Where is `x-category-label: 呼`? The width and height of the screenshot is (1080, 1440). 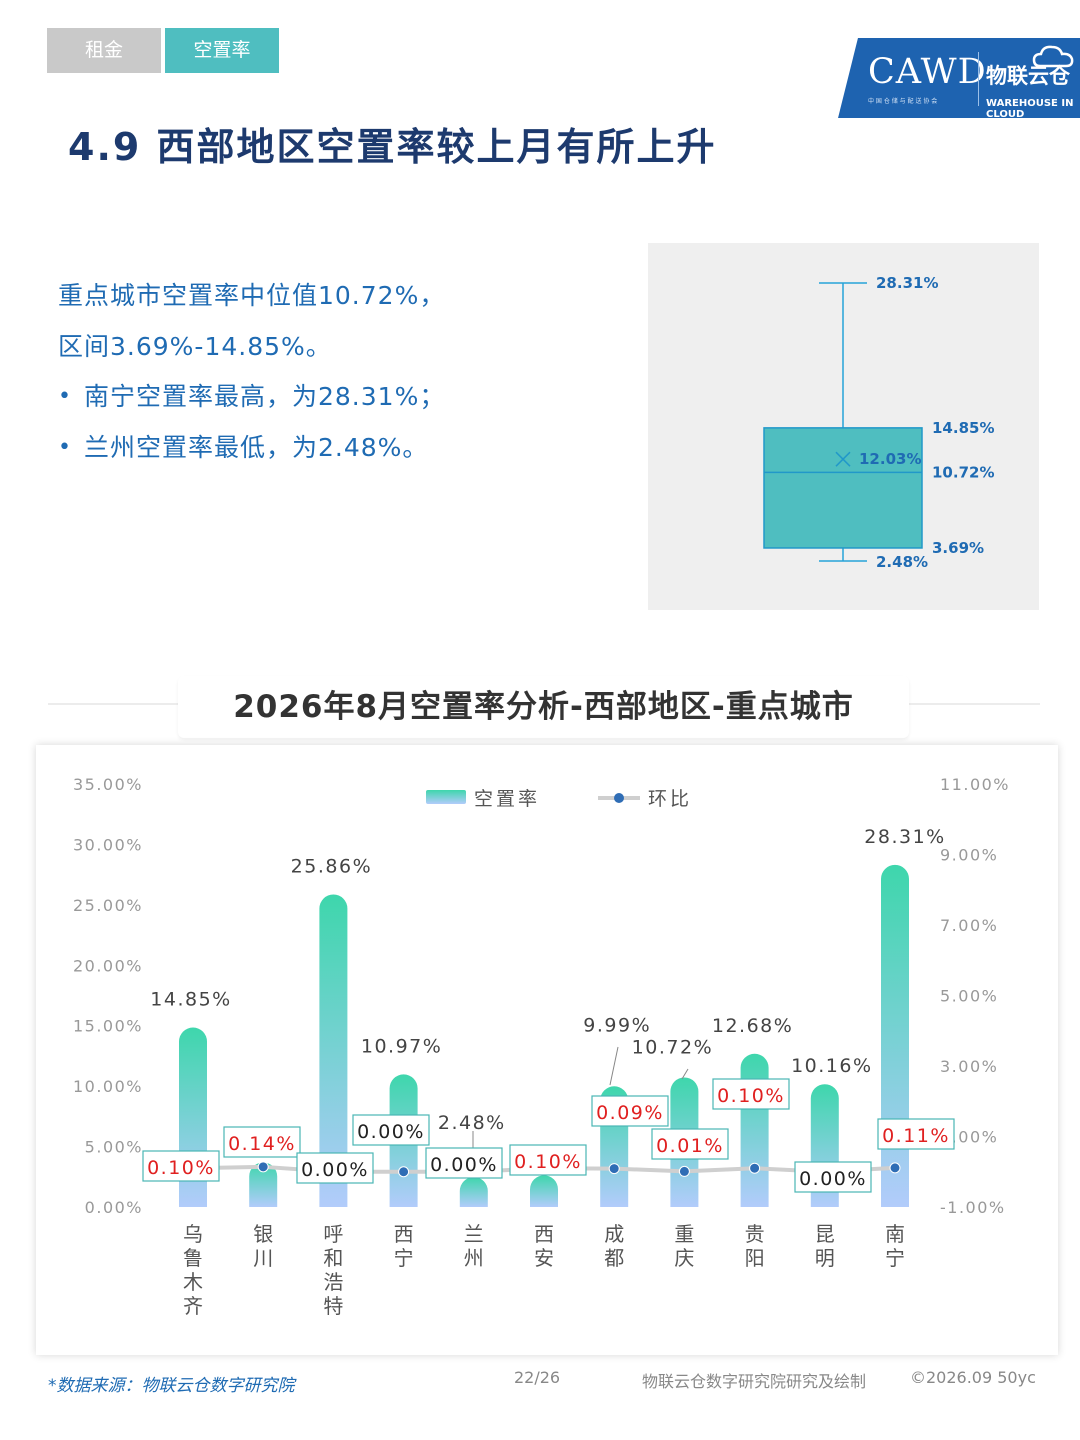
x-category-label: 呼 is located at coordinates (333, 1234).